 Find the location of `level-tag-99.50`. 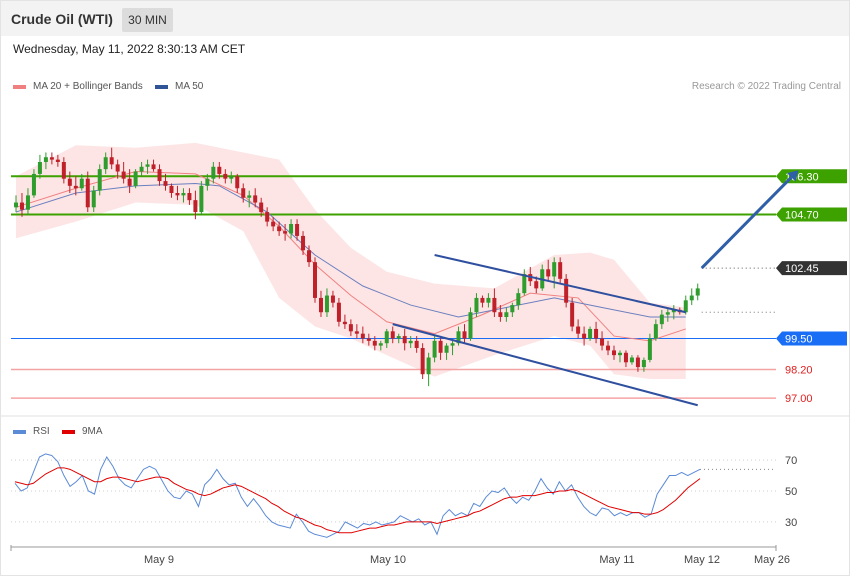

level-tag-99.50 is located at coordinates (811, 338).